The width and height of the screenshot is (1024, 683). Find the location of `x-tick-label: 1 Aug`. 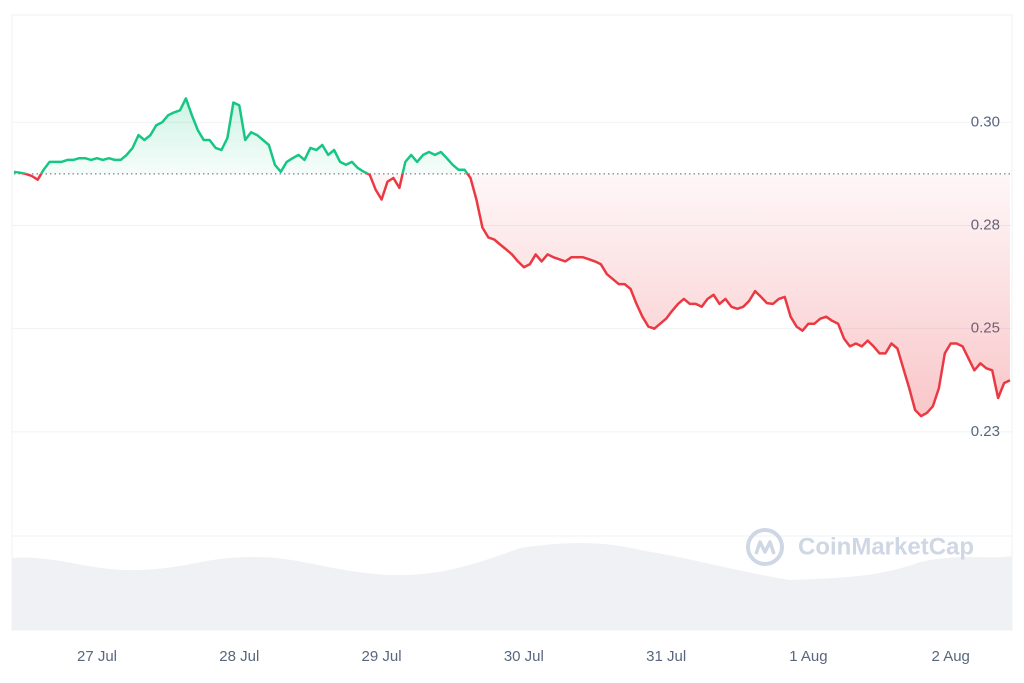

x-tick-label: 1 Aug is located at coordinates (808, 656).